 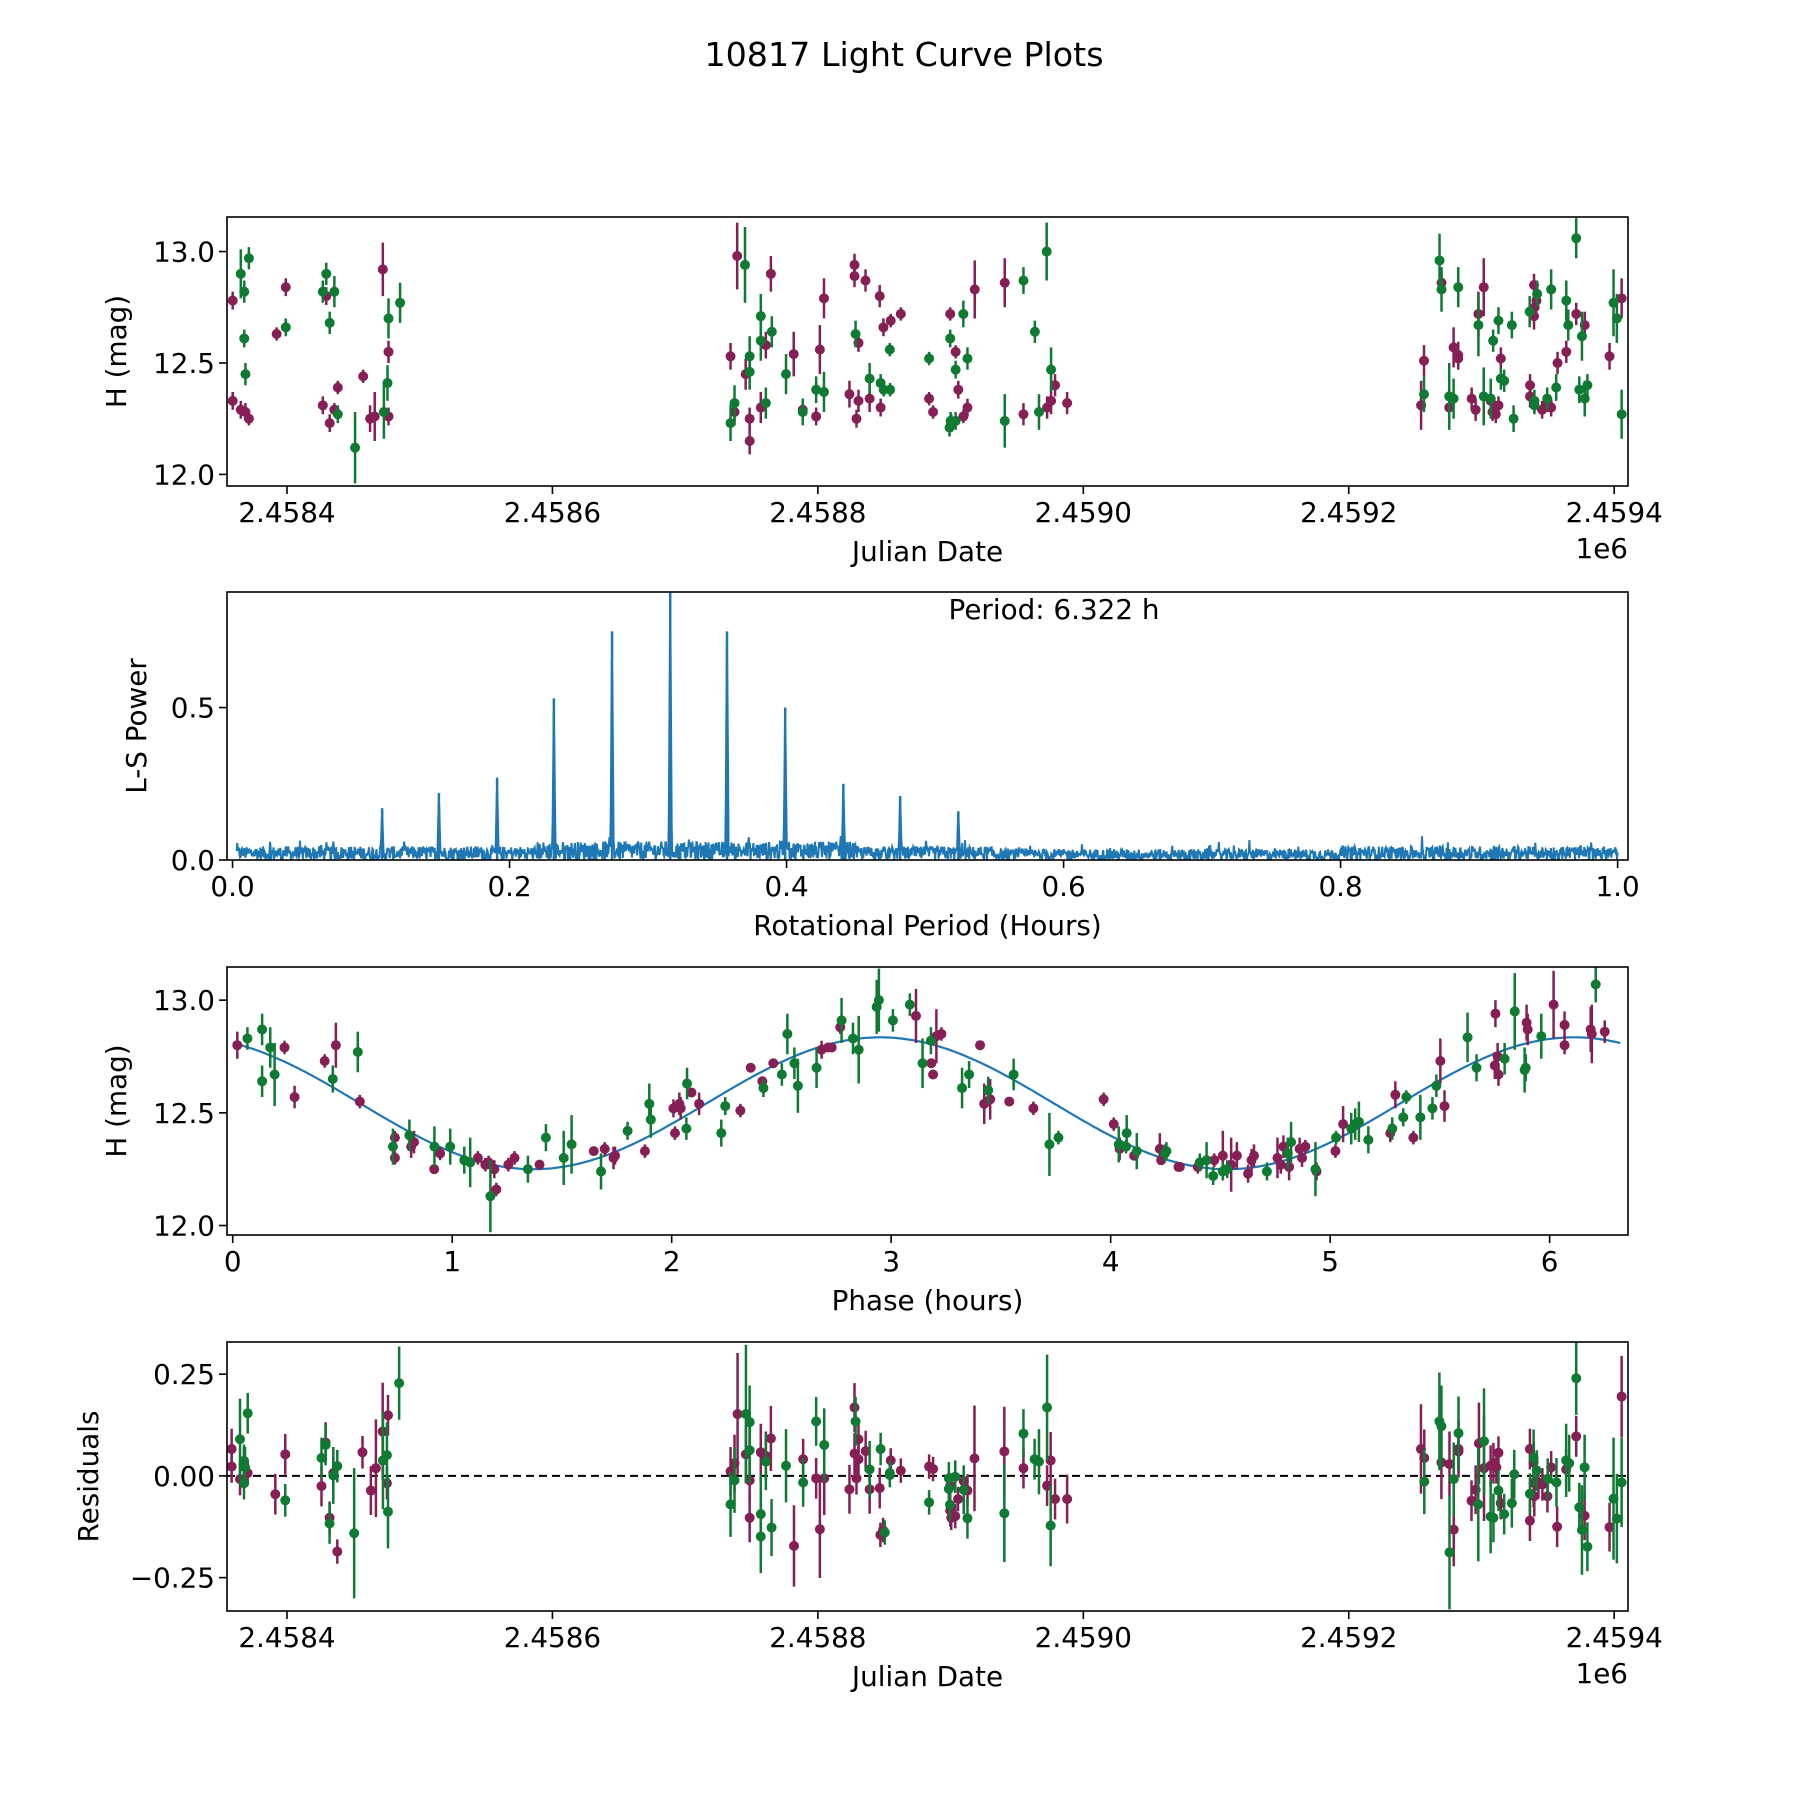 What do you see at coordinates (1618, 886) in the screenshot?
I see `x-tick-label: 1.0` at bounding box center [1618, 886].